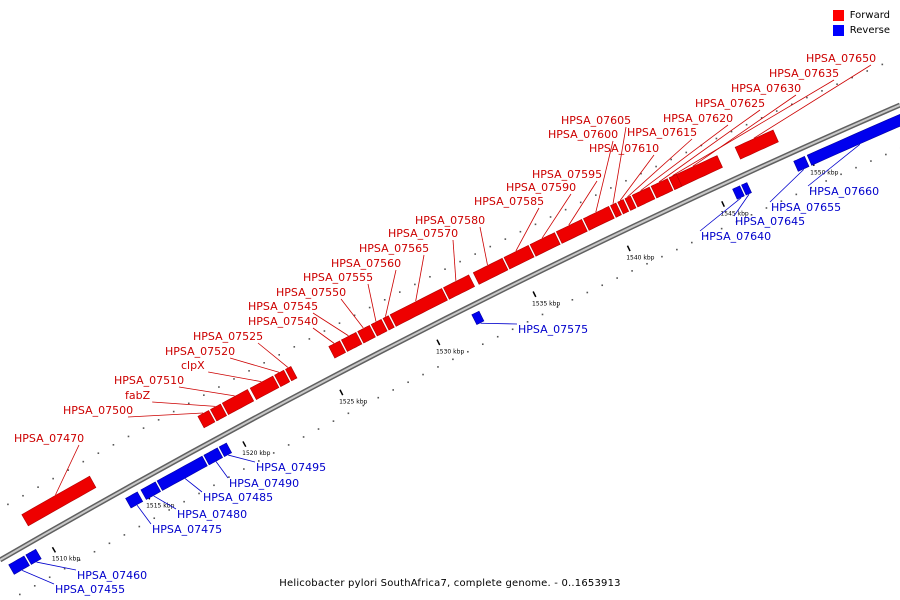  What do you see at coordinates (624, 148) in the screenshot?
I see `gene-label-HPSA_07610: HPSA_07610` at bounding box center [624, 148].